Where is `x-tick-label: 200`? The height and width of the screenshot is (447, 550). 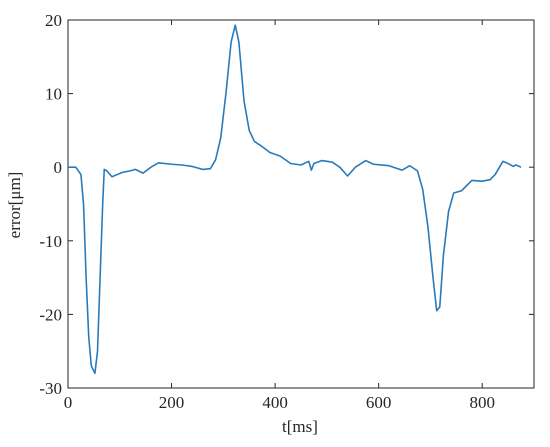
x-tick-label: 200 is located at coordinates (172, 402).